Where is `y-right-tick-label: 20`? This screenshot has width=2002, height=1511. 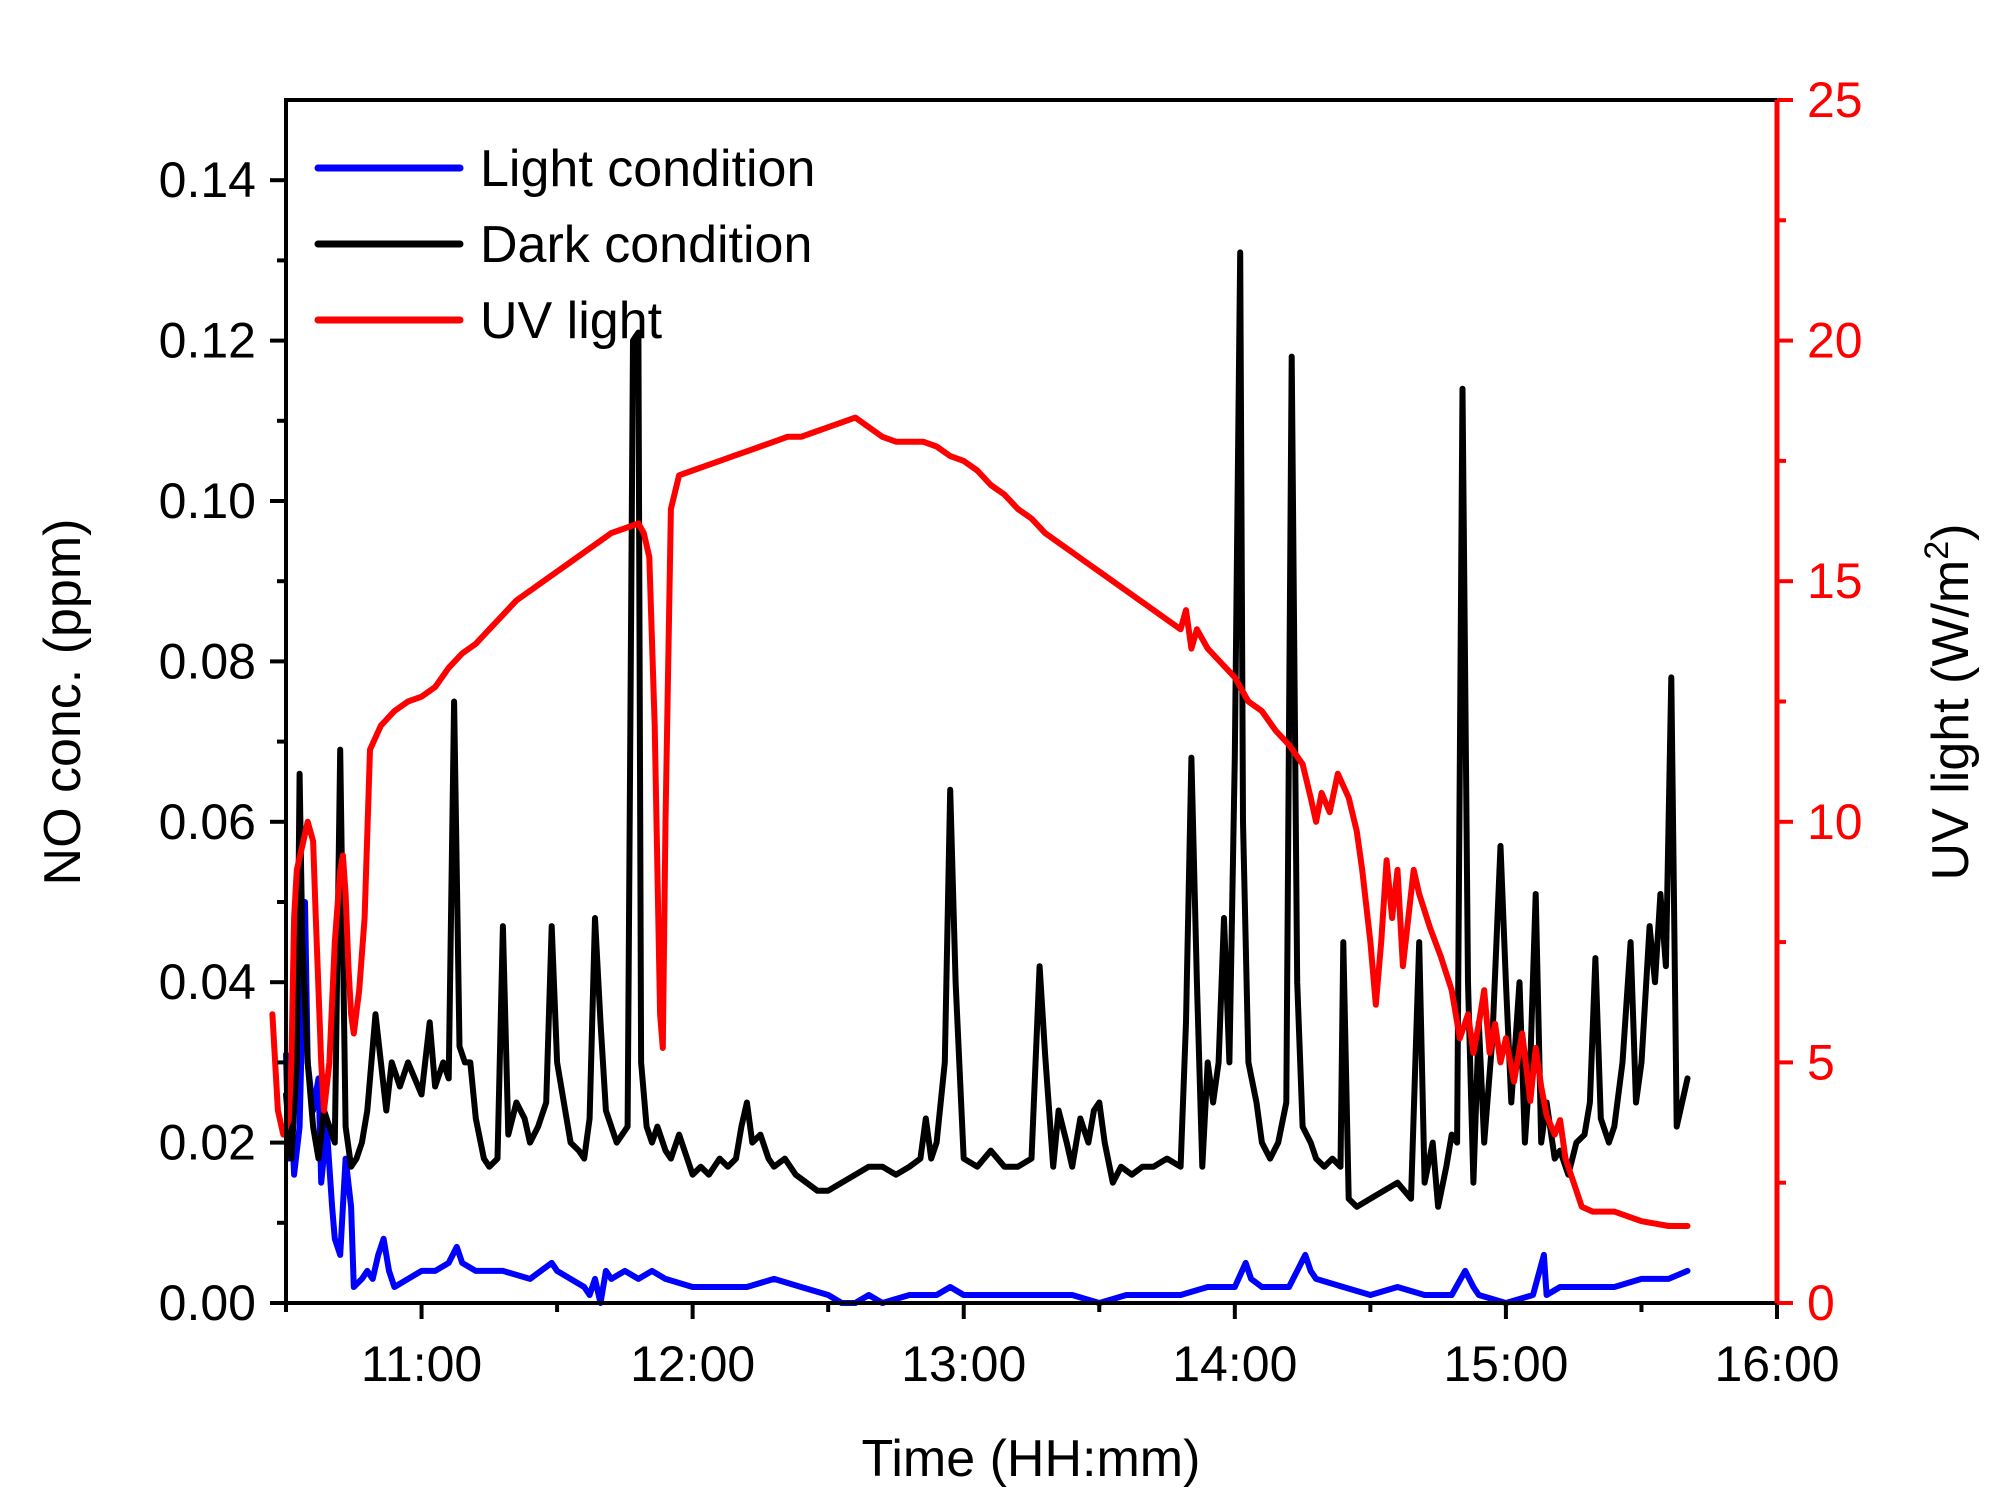
y-right-tick-label: 20 is located at coordinates (1835, 341).